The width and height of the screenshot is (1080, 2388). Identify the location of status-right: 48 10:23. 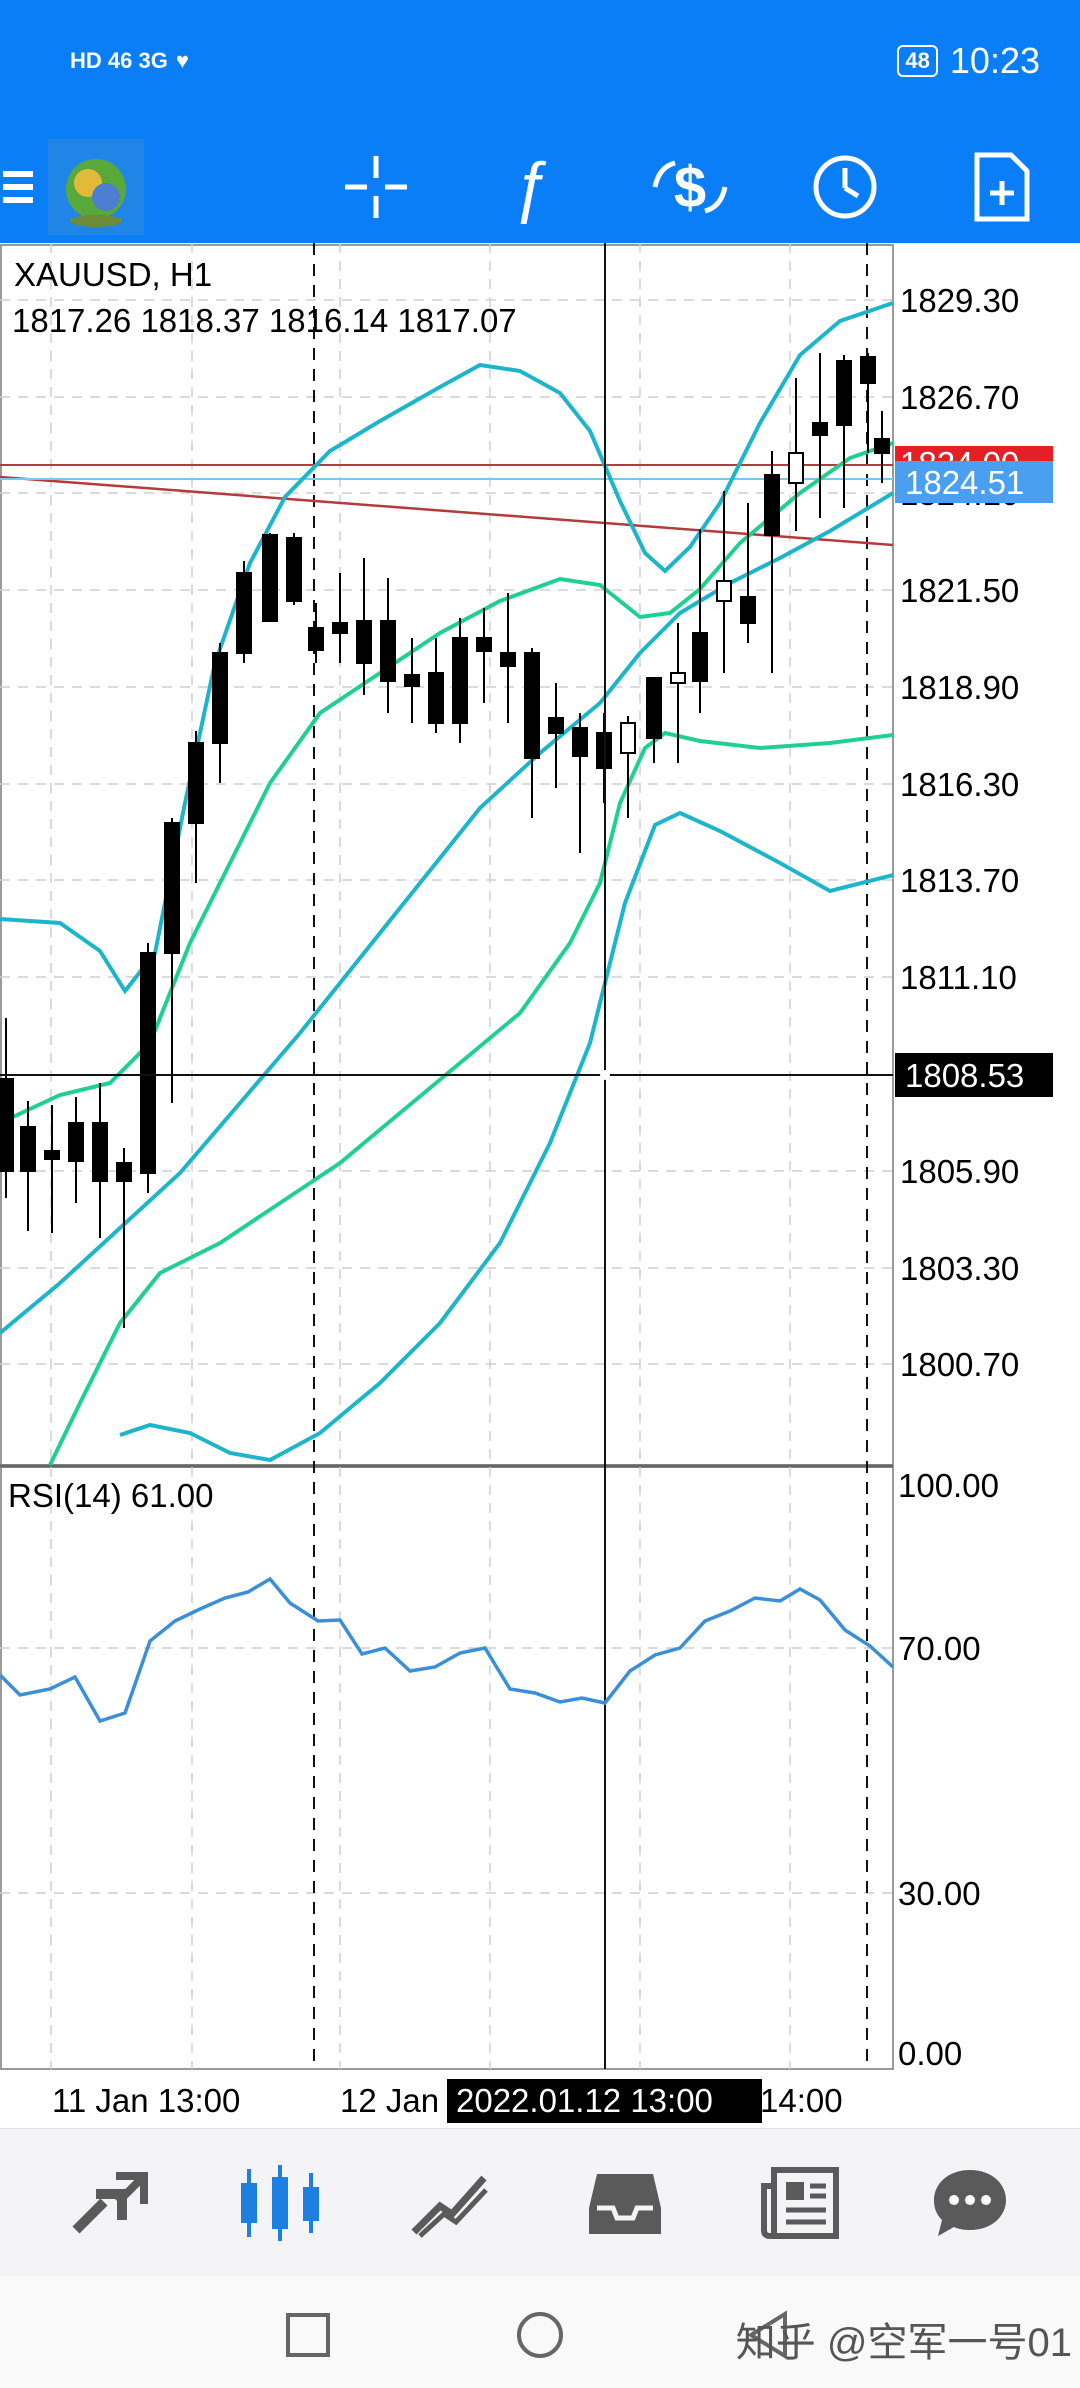
(968, 61).